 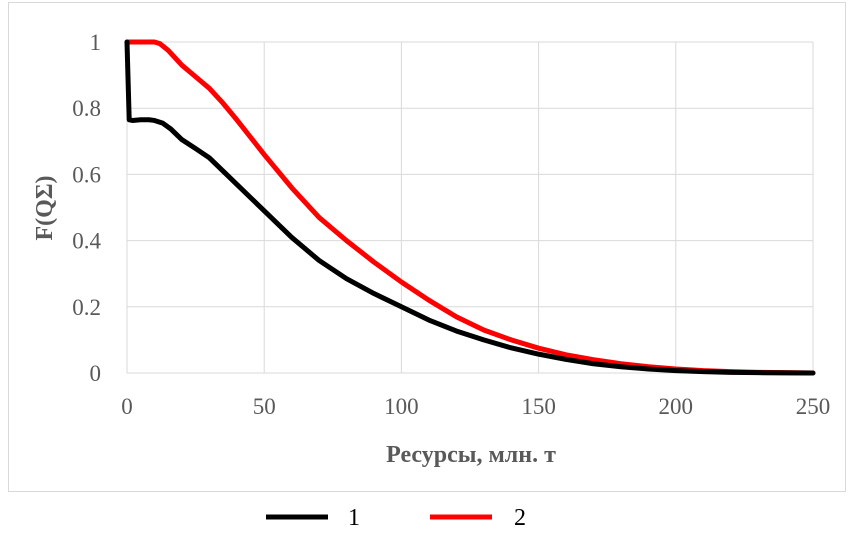 What do you see at coordinates (354, 518) in the screenshot?
I see `legend-label-1: 1` at bounding box center [354, 518].